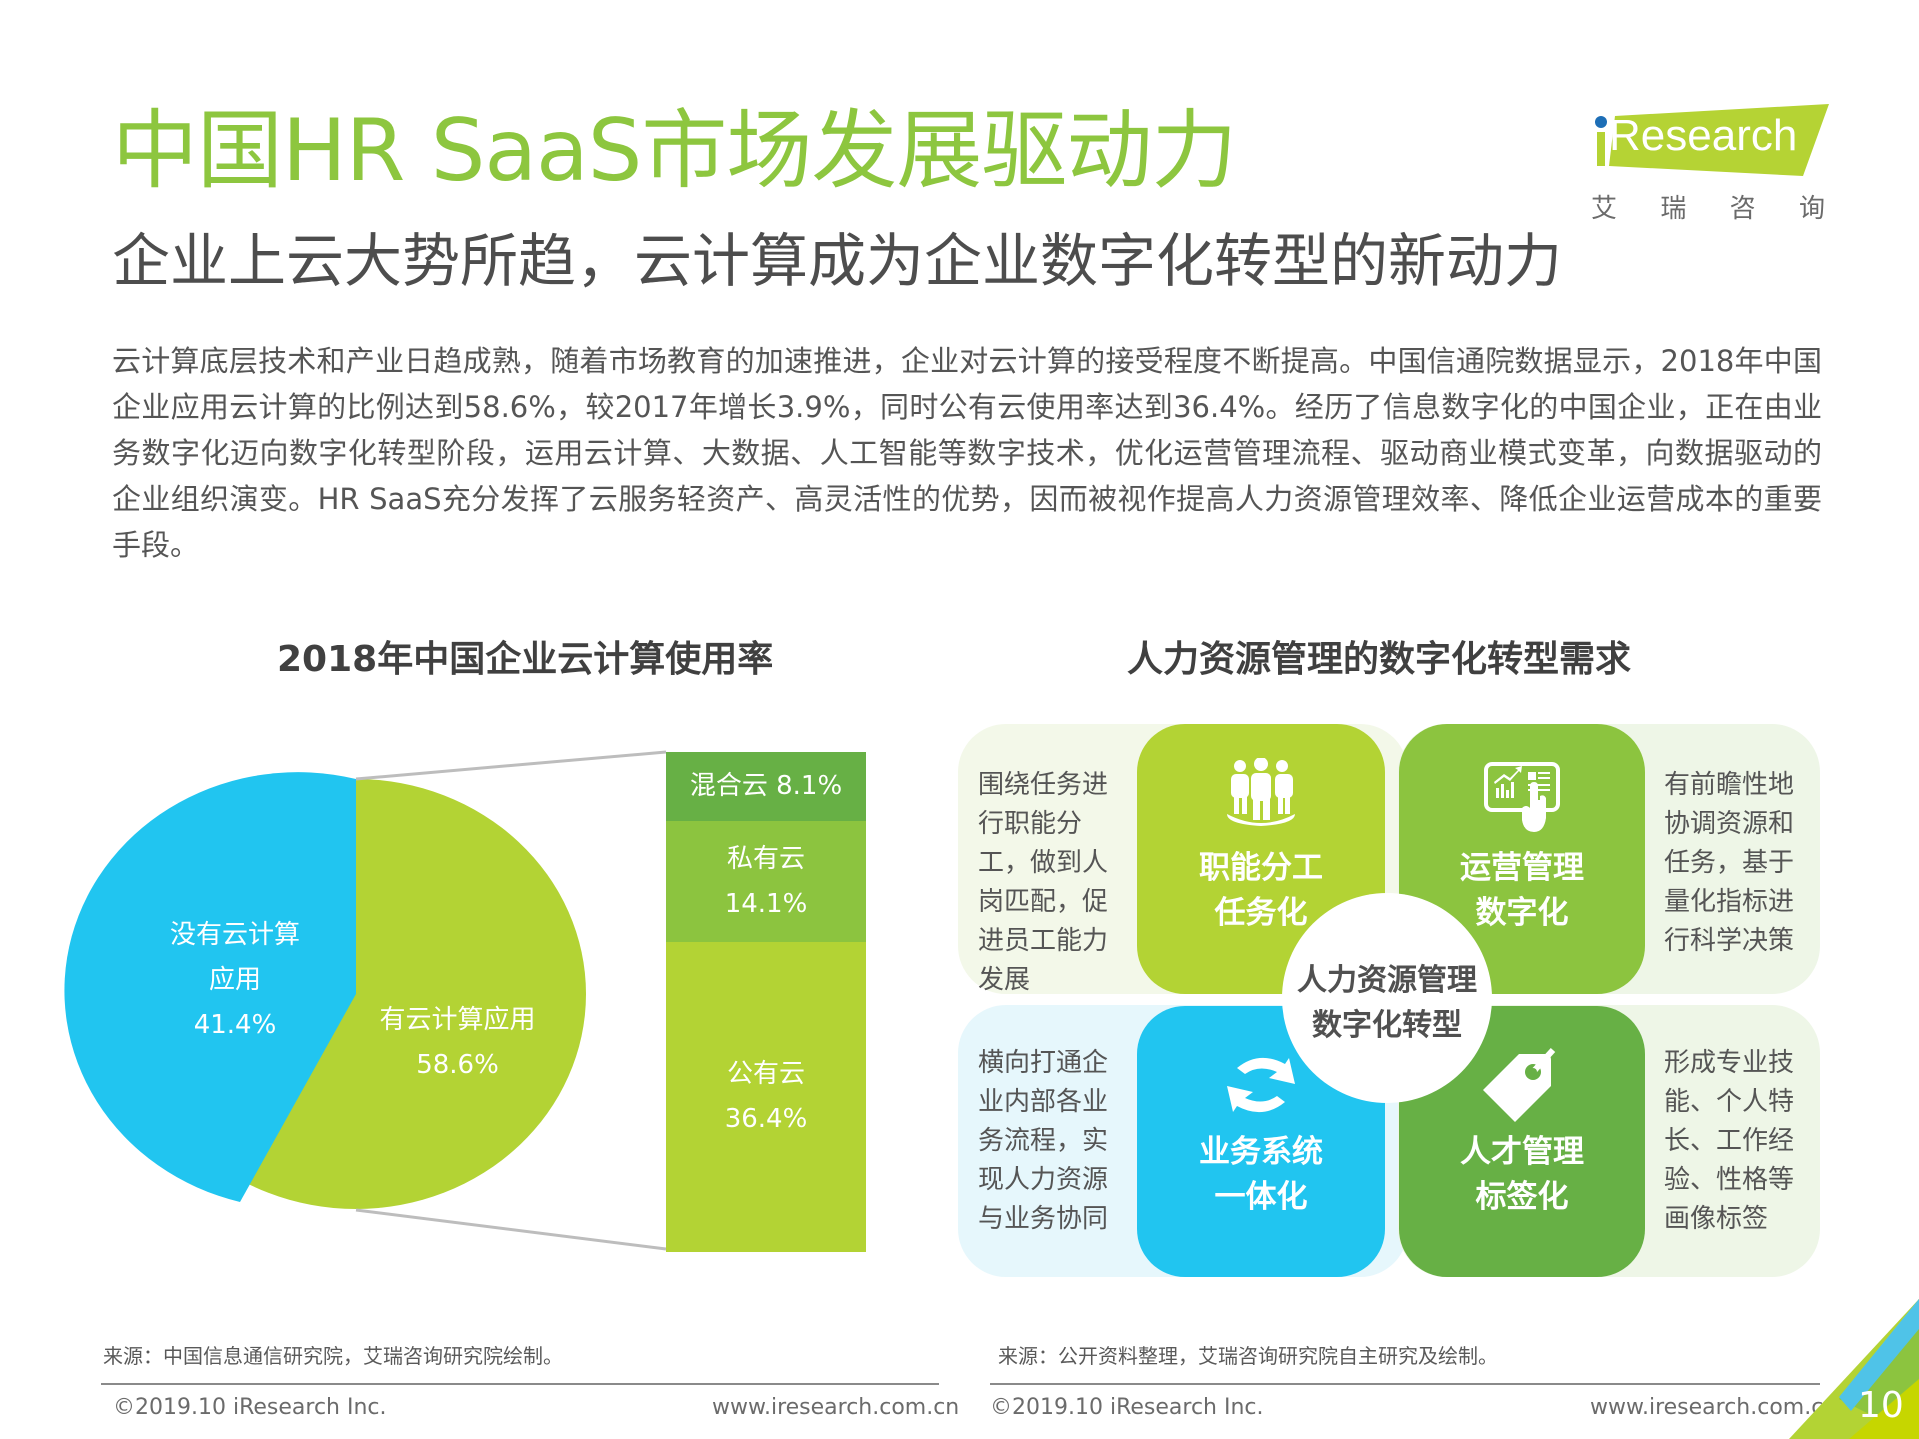 The image size is (1919, 1439). Describe the element at coordinates (234, 935) in the screenshot. I see `label-line: 没有云计算` at that location.